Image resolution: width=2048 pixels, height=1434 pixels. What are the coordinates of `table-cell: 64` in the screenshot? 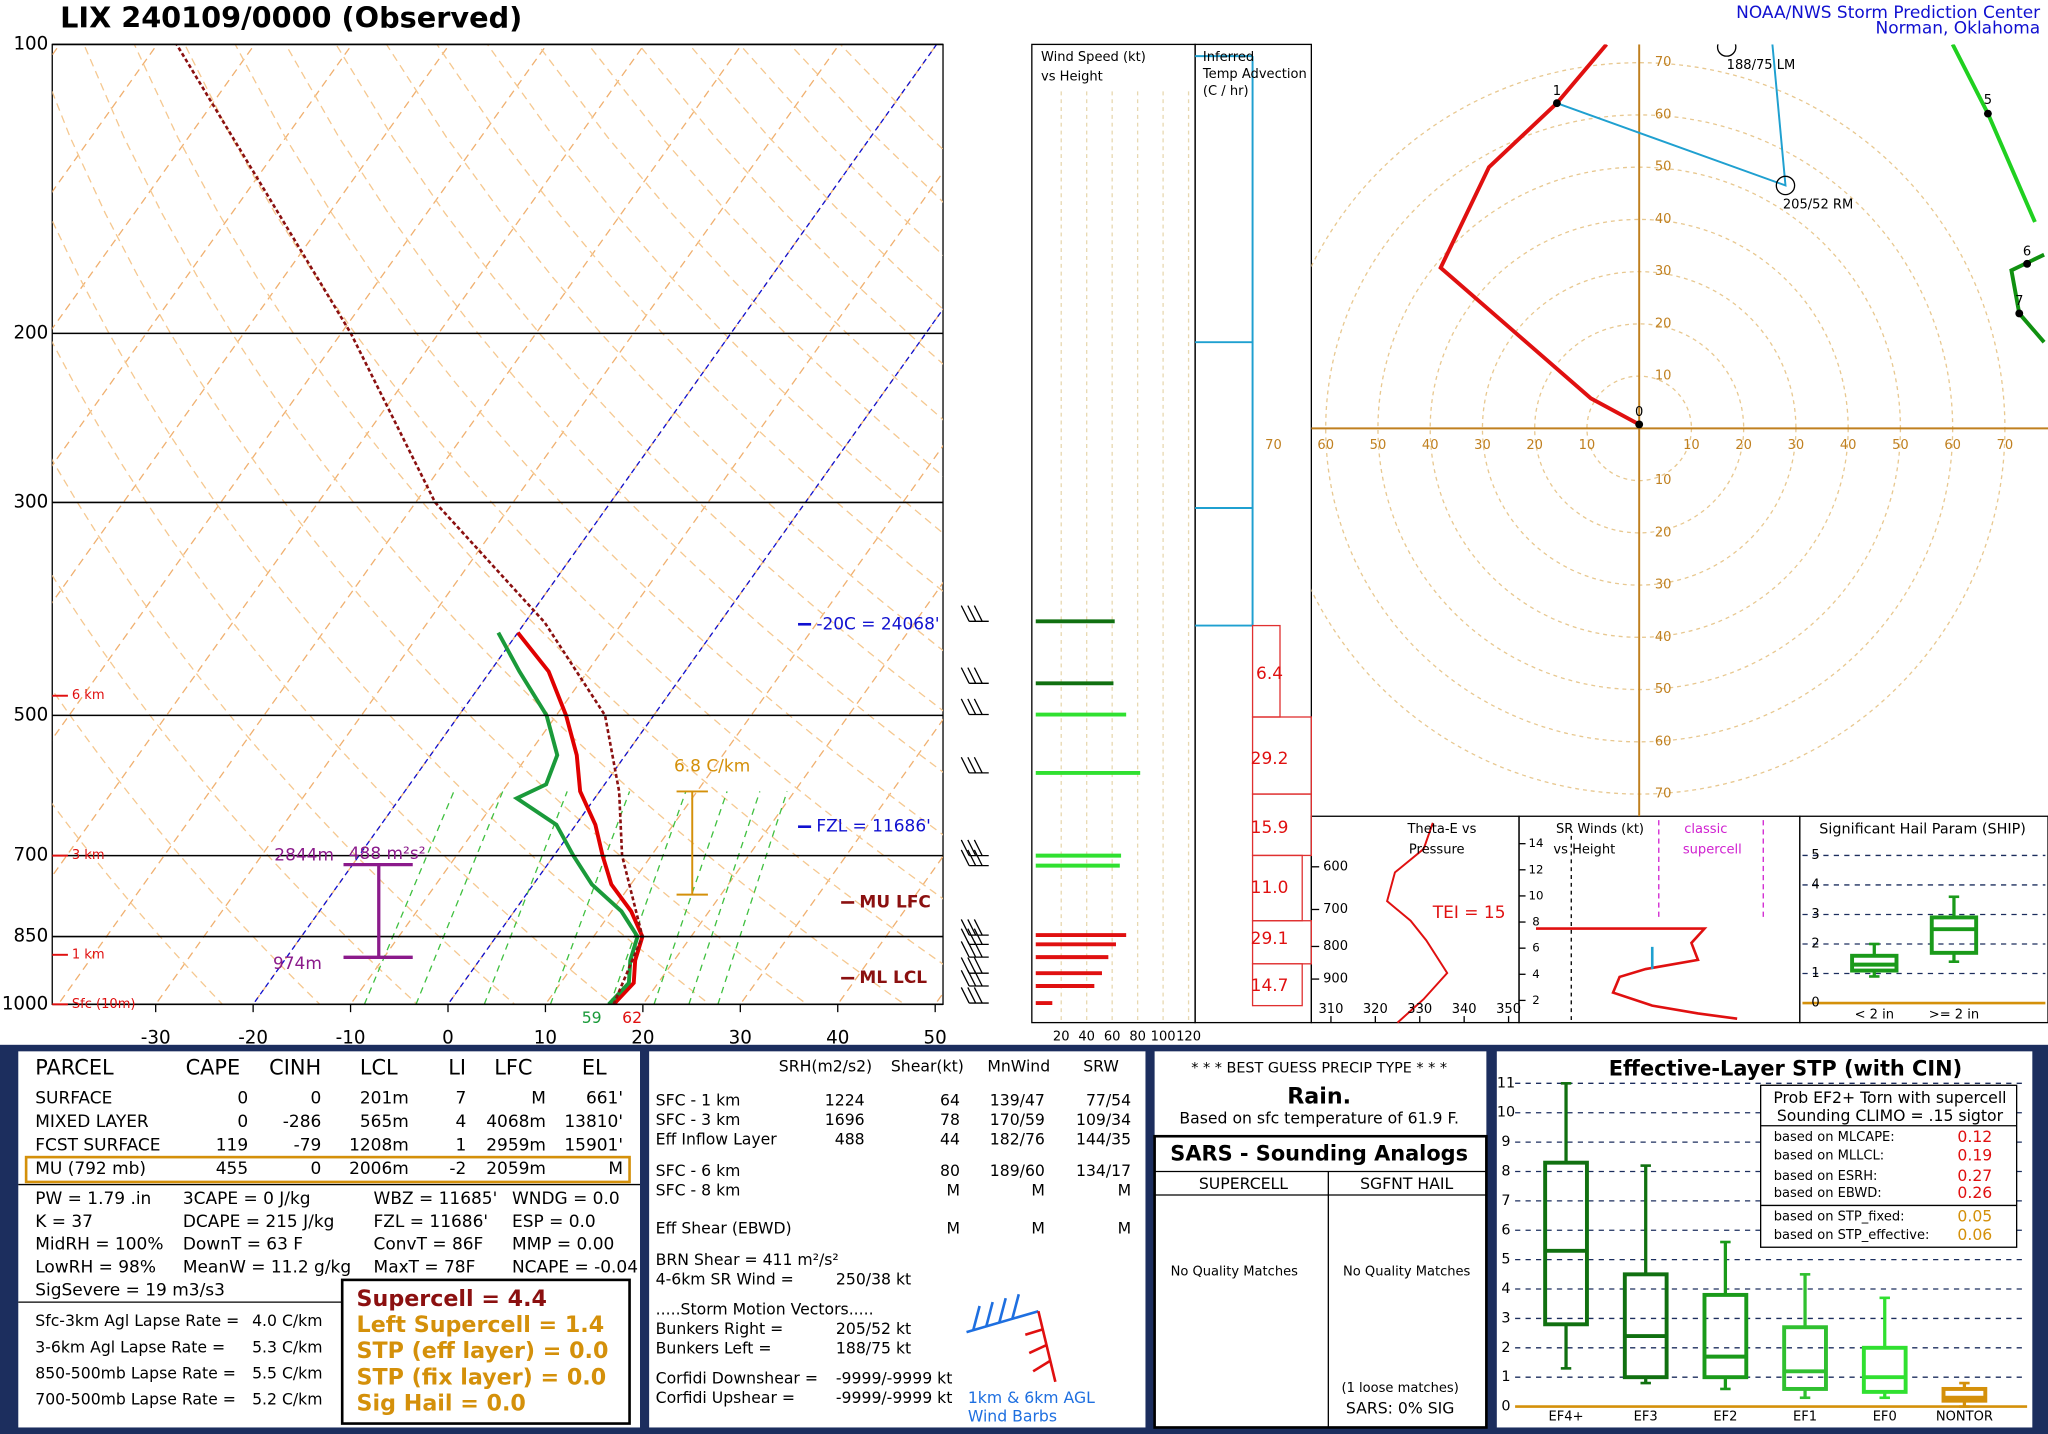 It's located at (950, 1099).